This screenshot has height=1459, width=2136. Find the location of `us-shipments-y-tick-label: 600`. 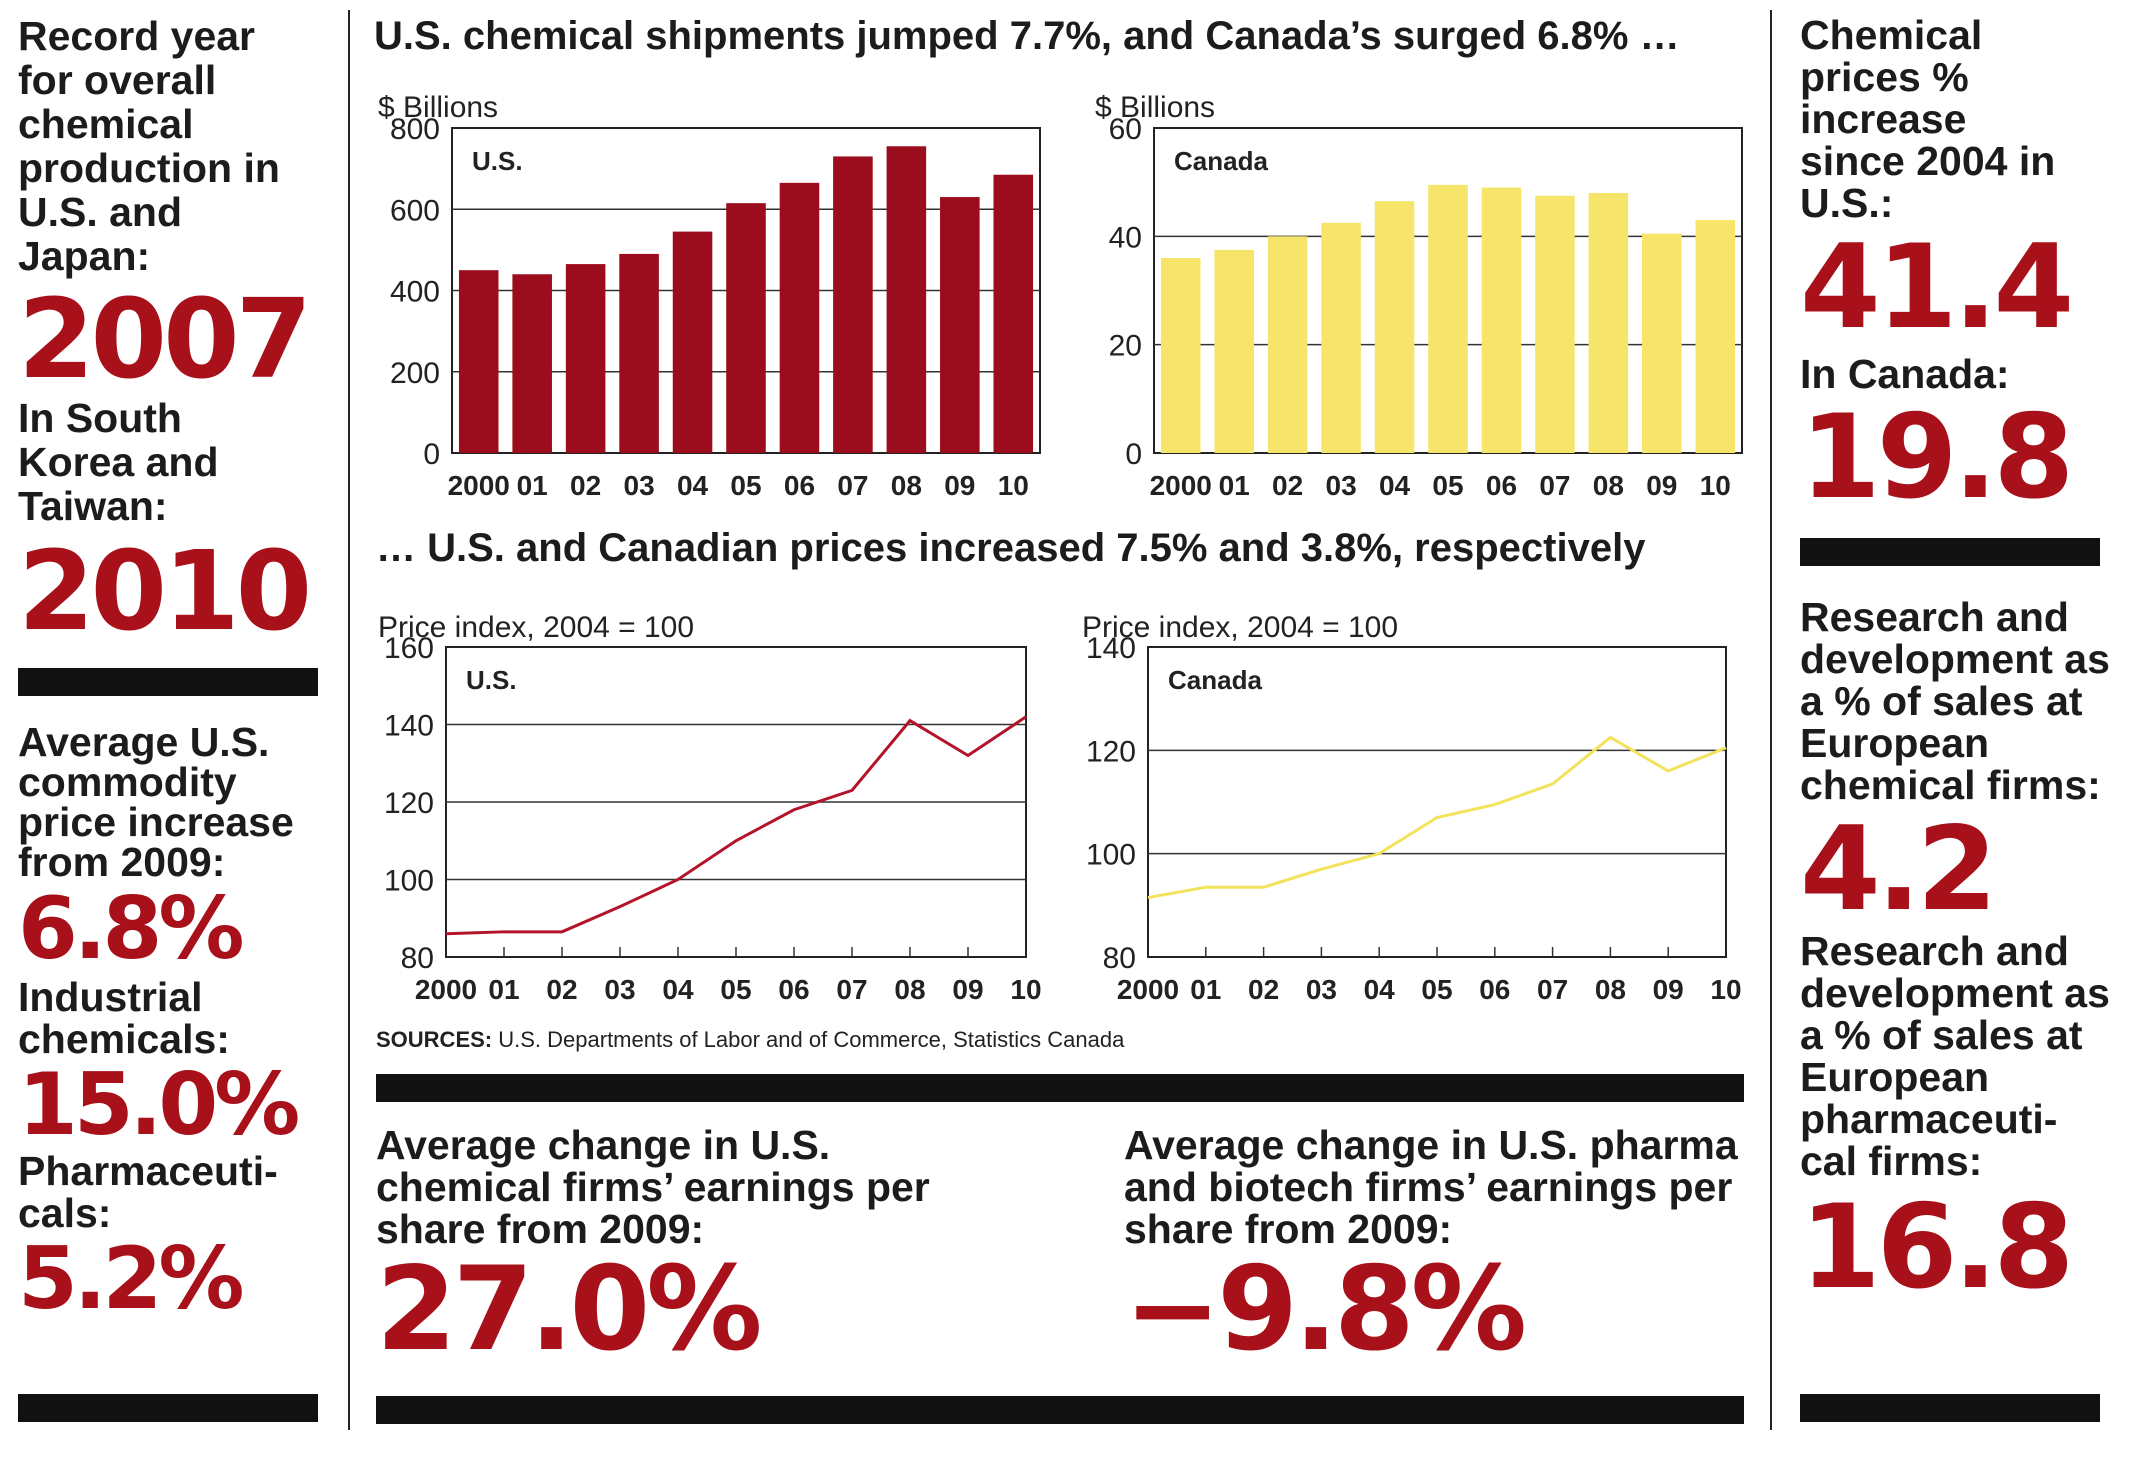

us-shipments-y-tick-label: 600 is located at coordinates (415, 210).